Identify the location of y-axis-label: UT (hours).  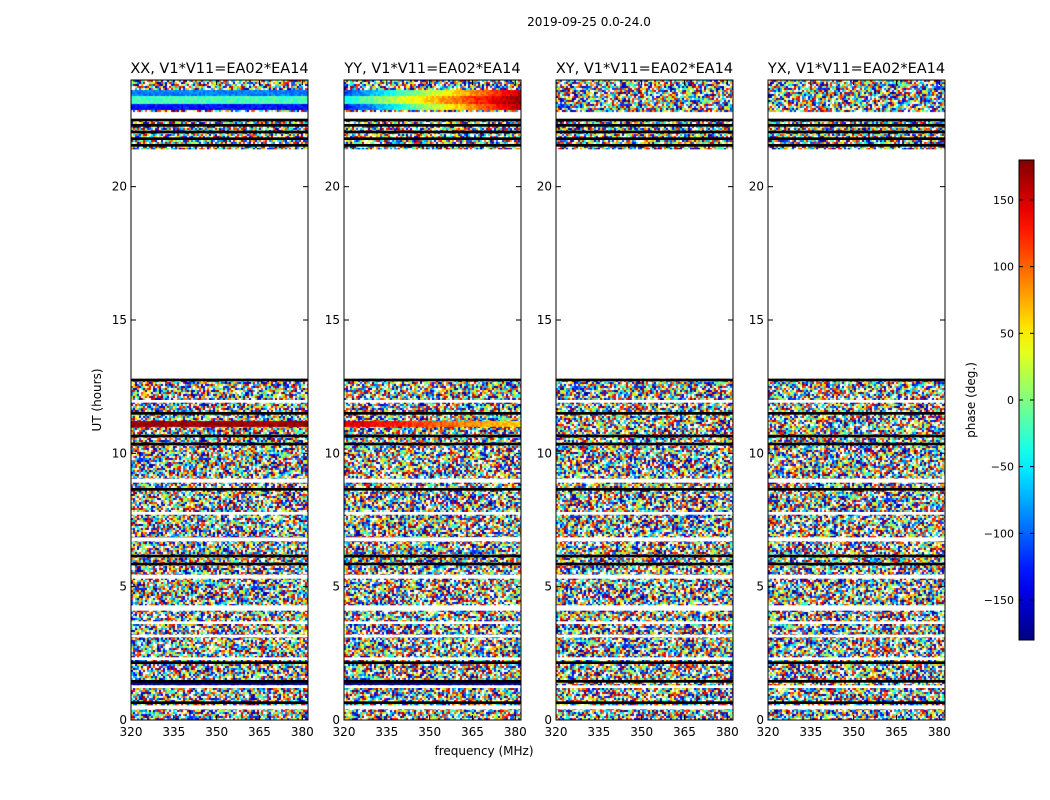
(97, 399).